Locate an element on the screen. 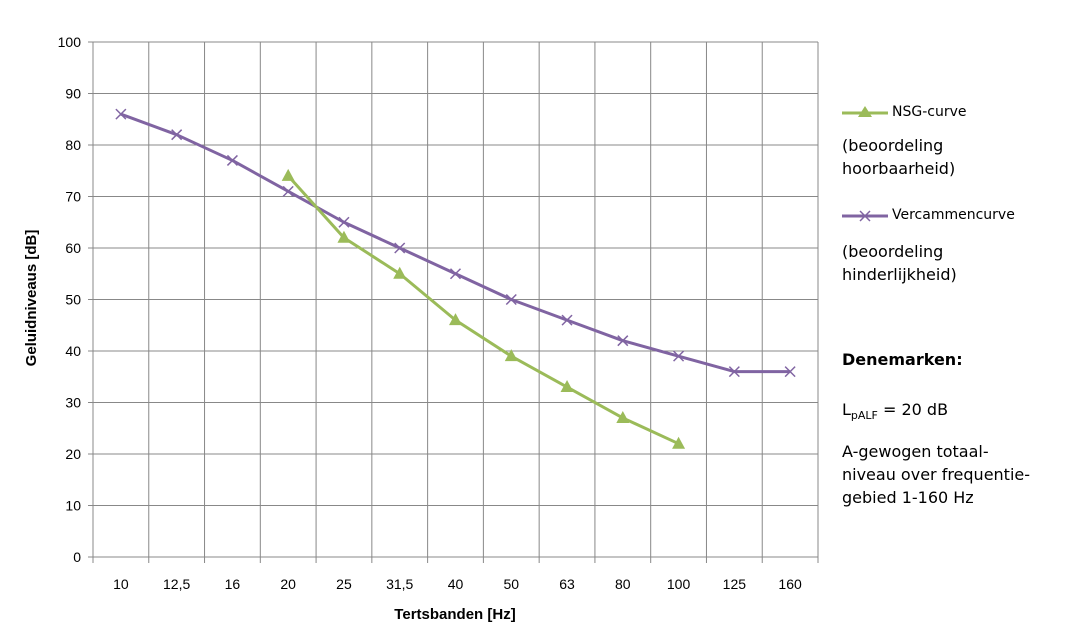 The width and height of the screenshot is (1070, 644). y-tick-label: 30 is located at coordinates (73, 403).